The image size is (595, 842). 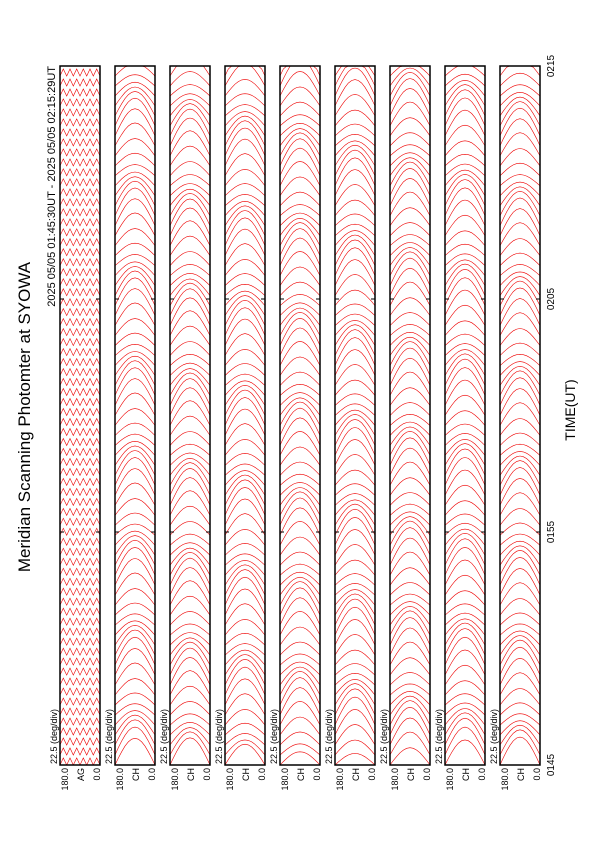 I want to click on x-tick-label: 0215, so click(x=551, y=65).